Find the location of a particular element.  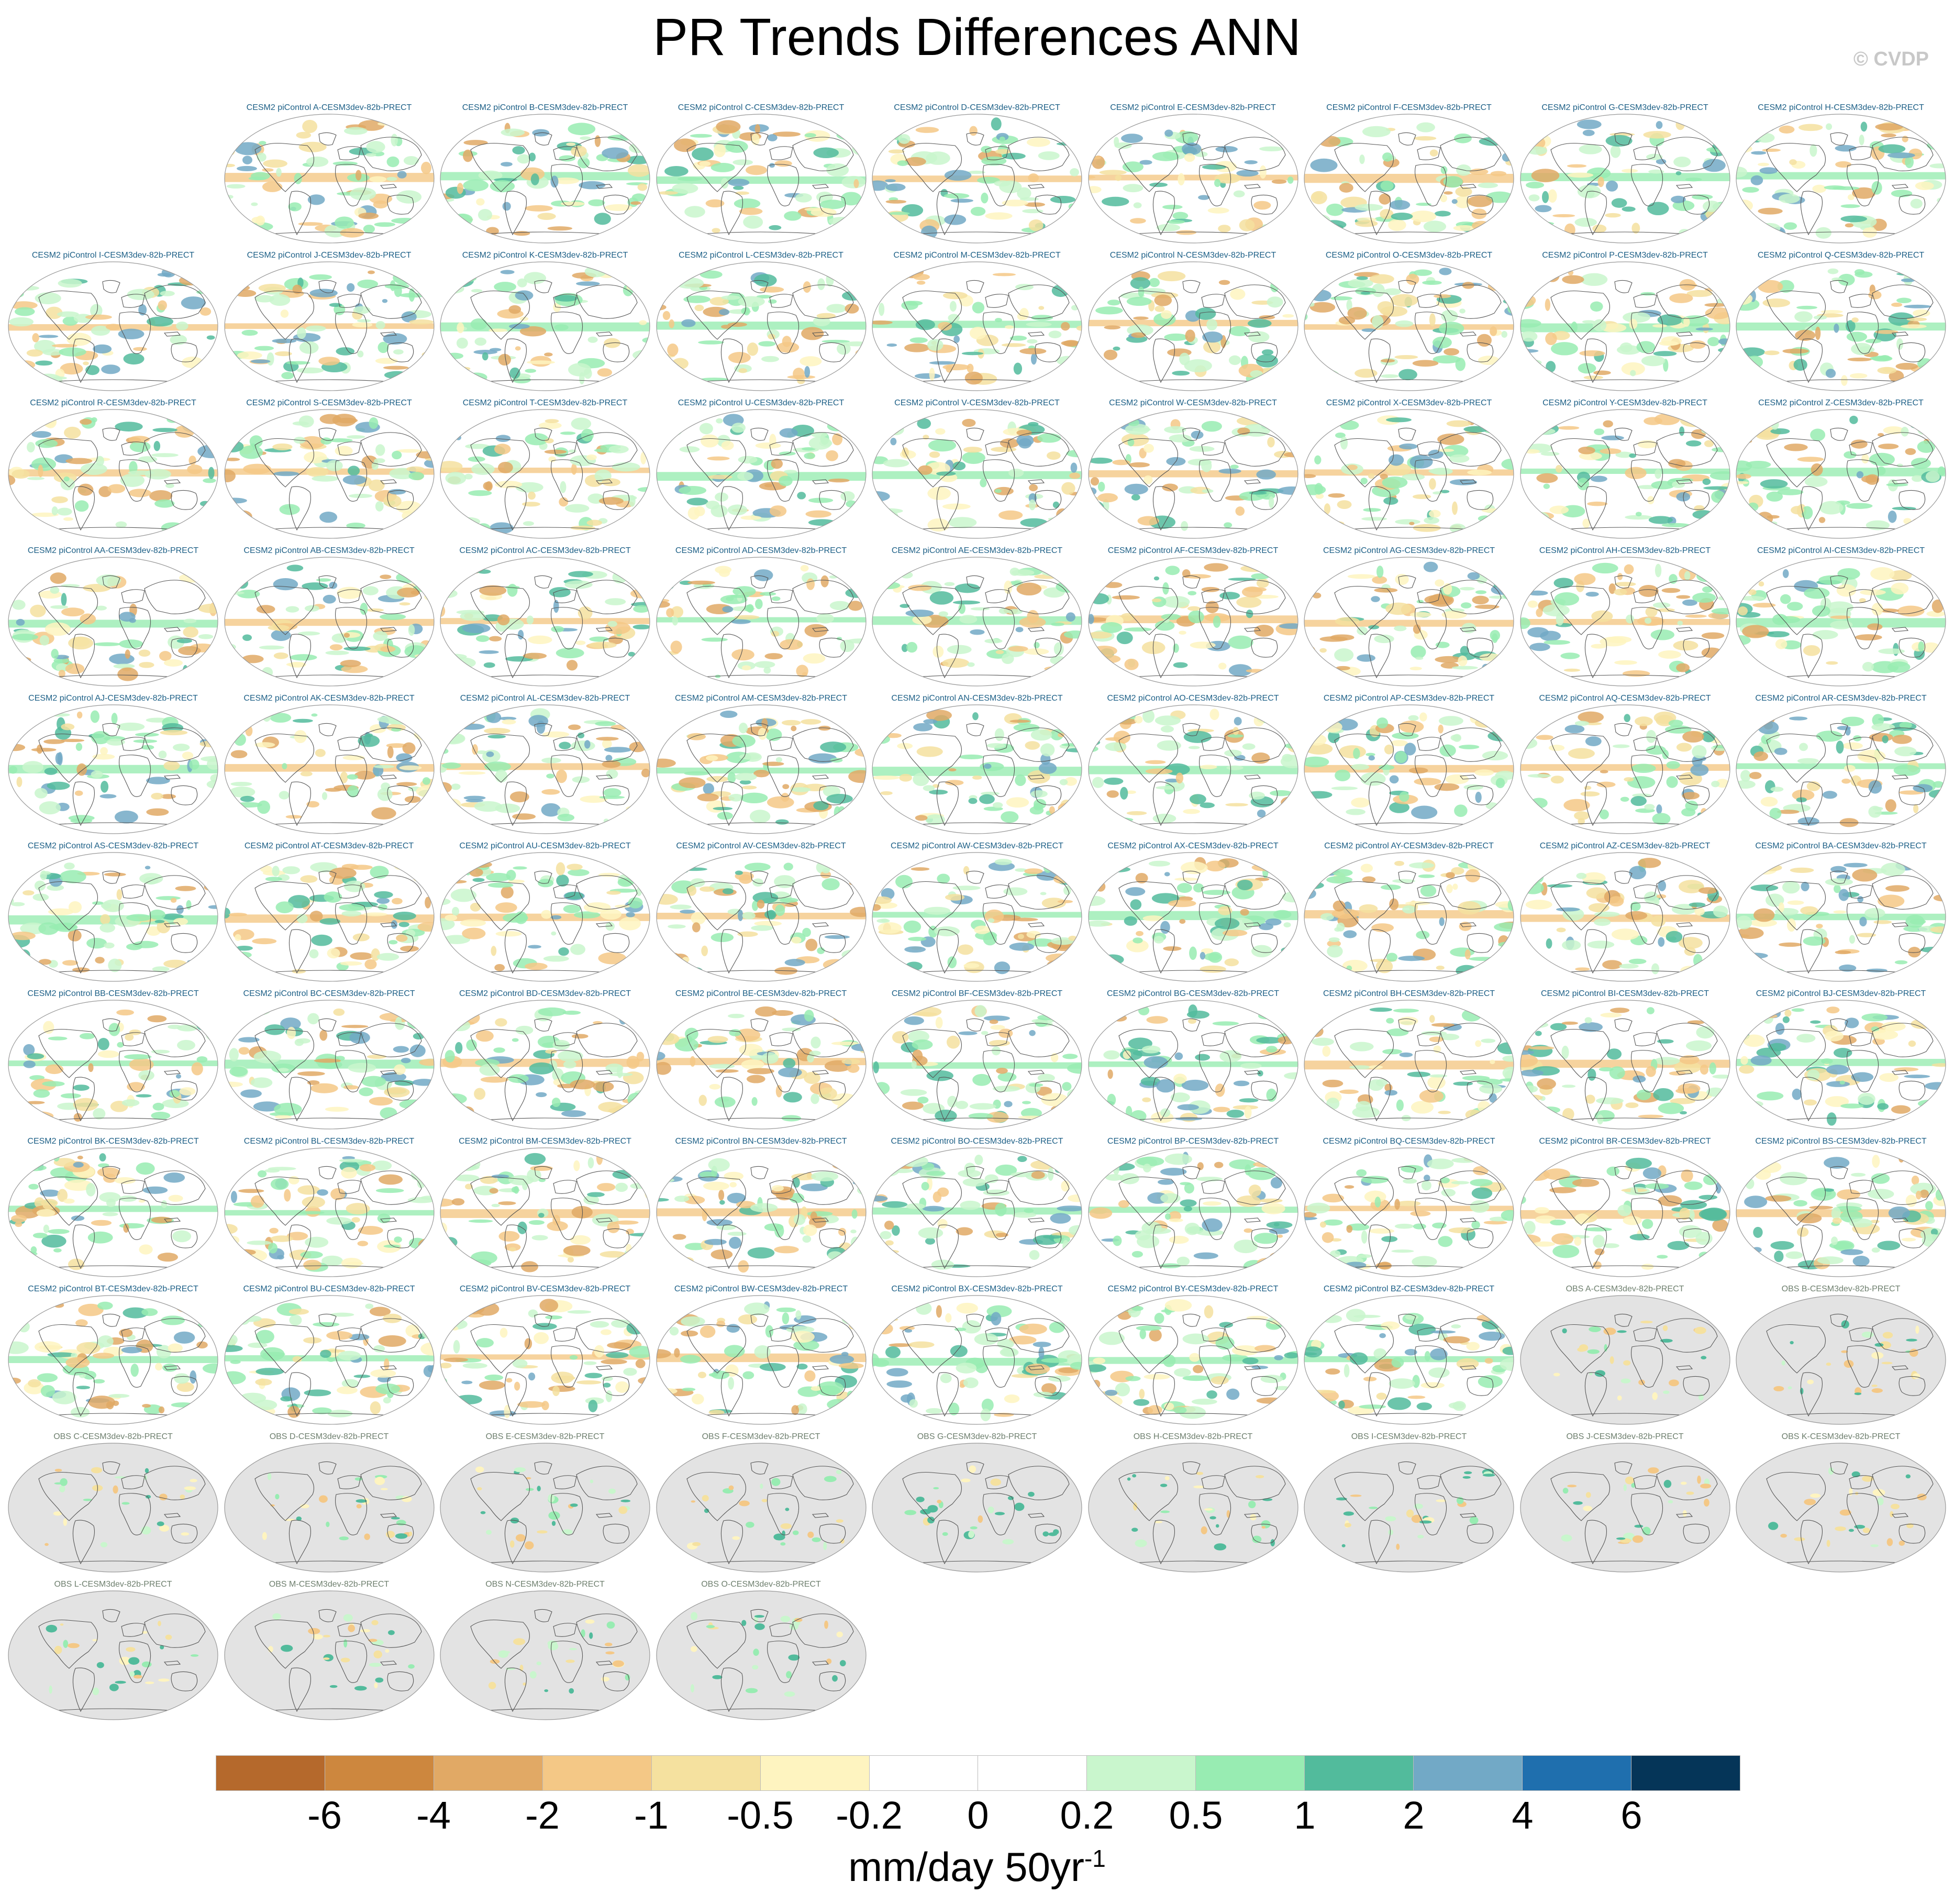

equatorial-band is located at coordinates (1625, 471).